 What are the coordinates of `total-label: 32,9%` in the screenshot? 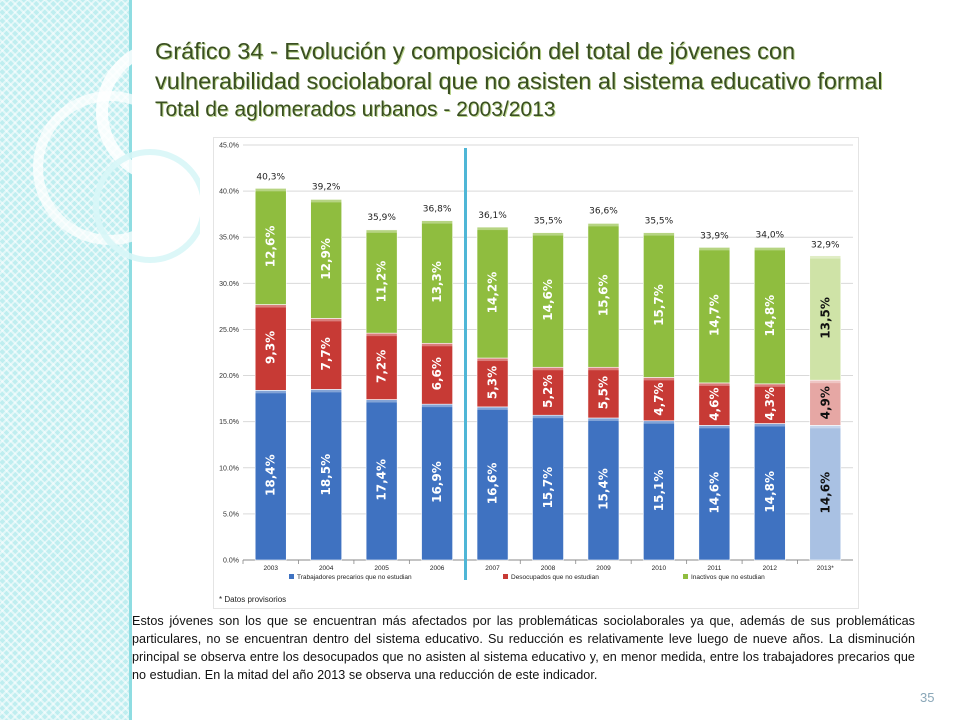 It's located at (825, 246).